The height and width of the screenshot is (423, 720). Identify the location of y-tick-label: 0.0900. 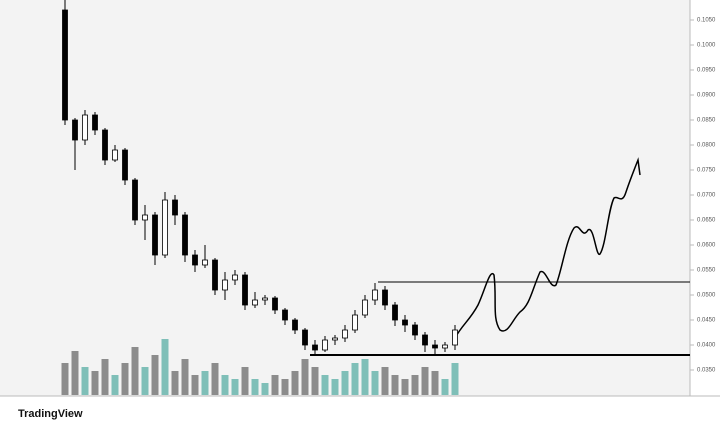
(706, 96).